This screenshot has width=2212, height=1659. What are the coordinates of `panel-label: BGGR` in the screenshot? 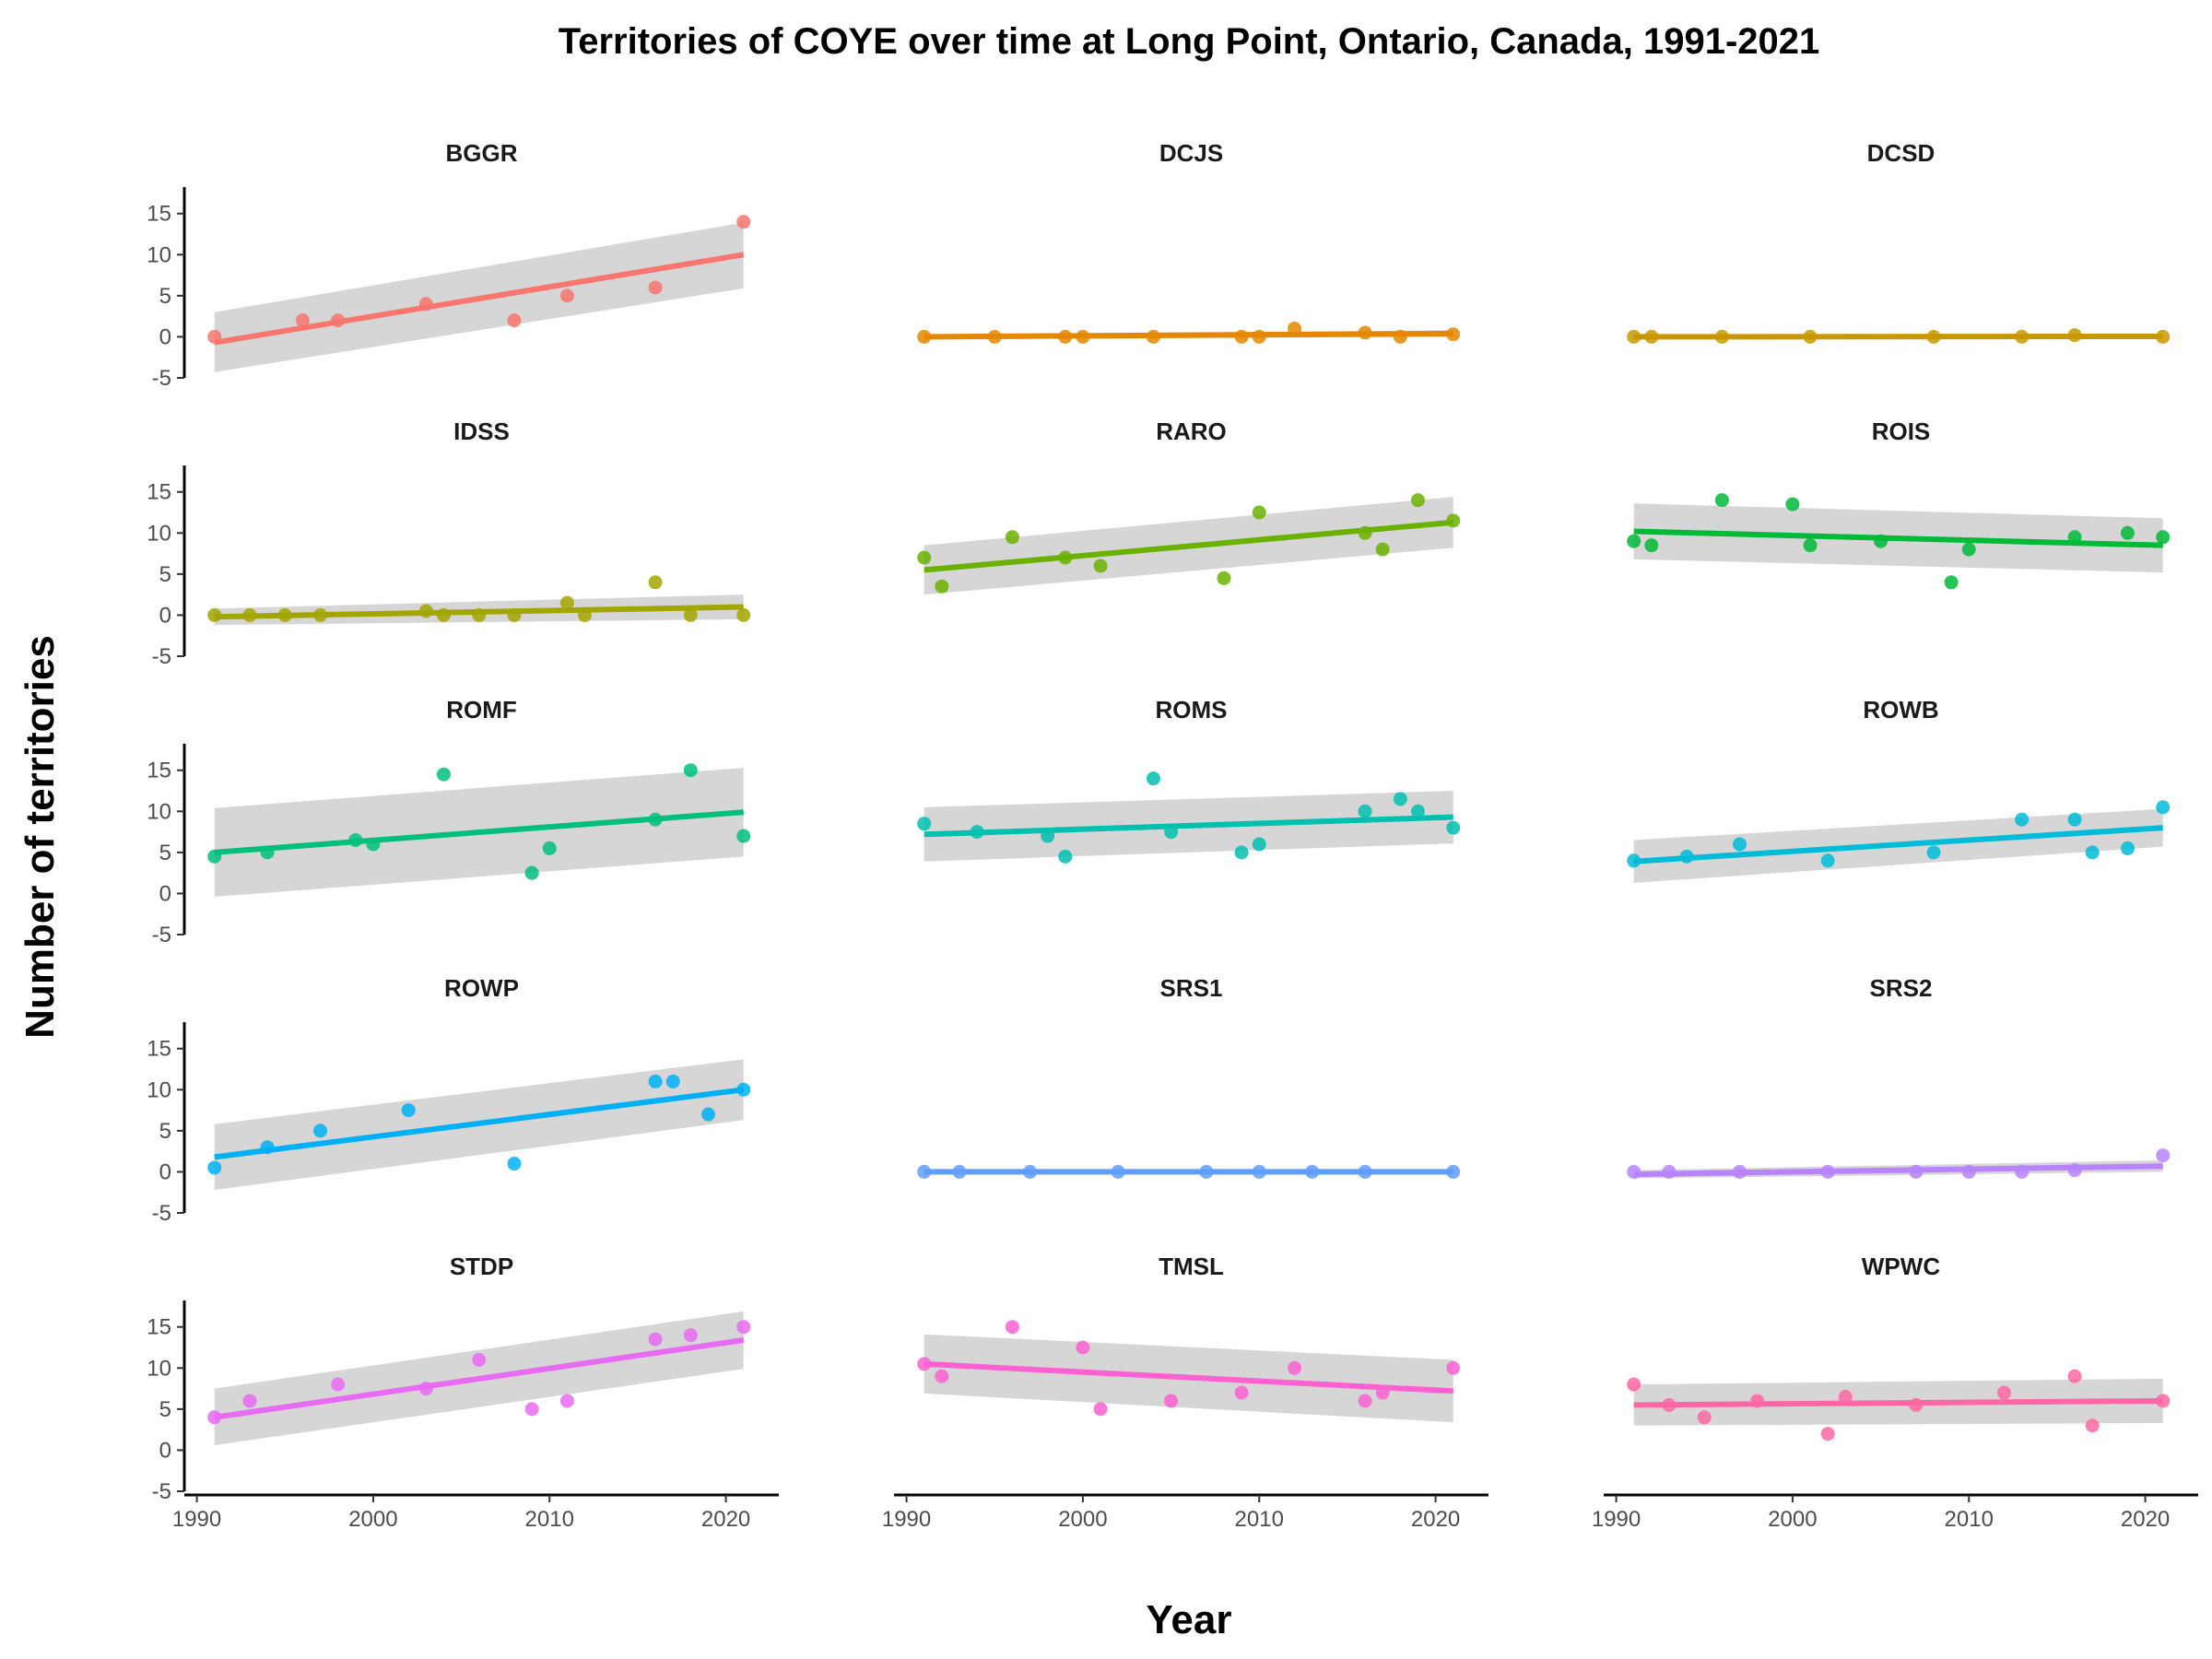 It's located at (482, 153).